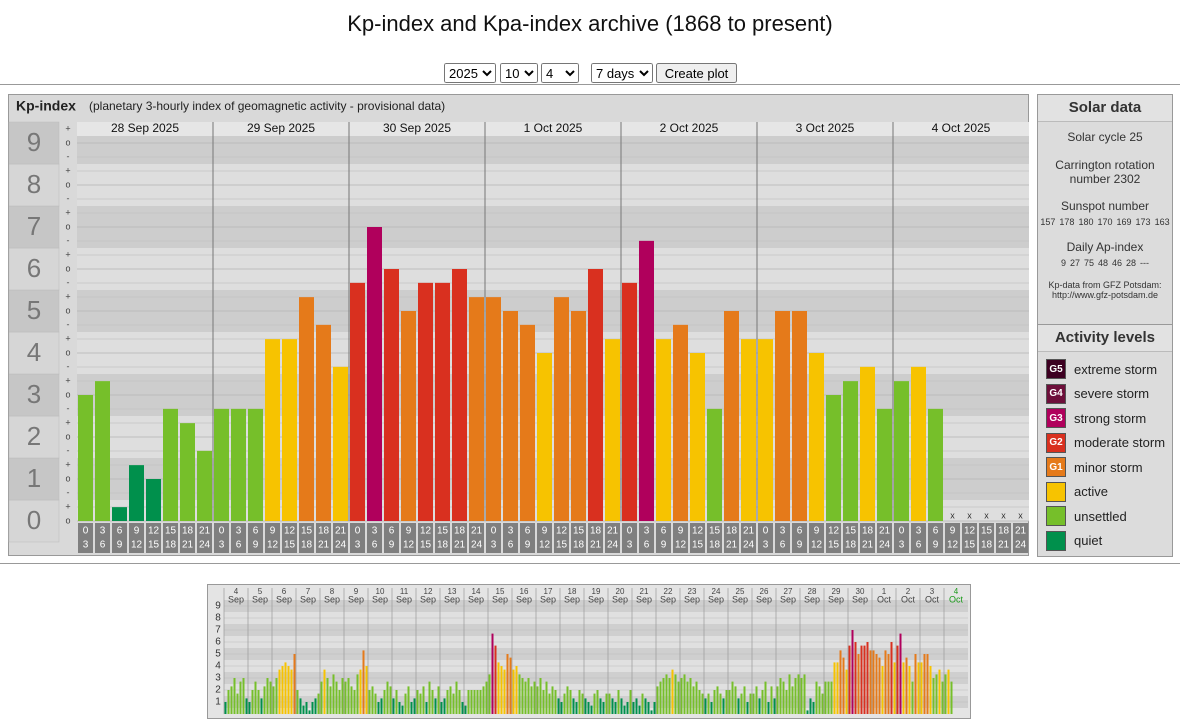 Image resolution: width=1180 pixels, height=721 pixels. What do you see at coordinates (1056, 540) in the screenshot?
I see `legend-swatch` at bounding box center [1056, 540].